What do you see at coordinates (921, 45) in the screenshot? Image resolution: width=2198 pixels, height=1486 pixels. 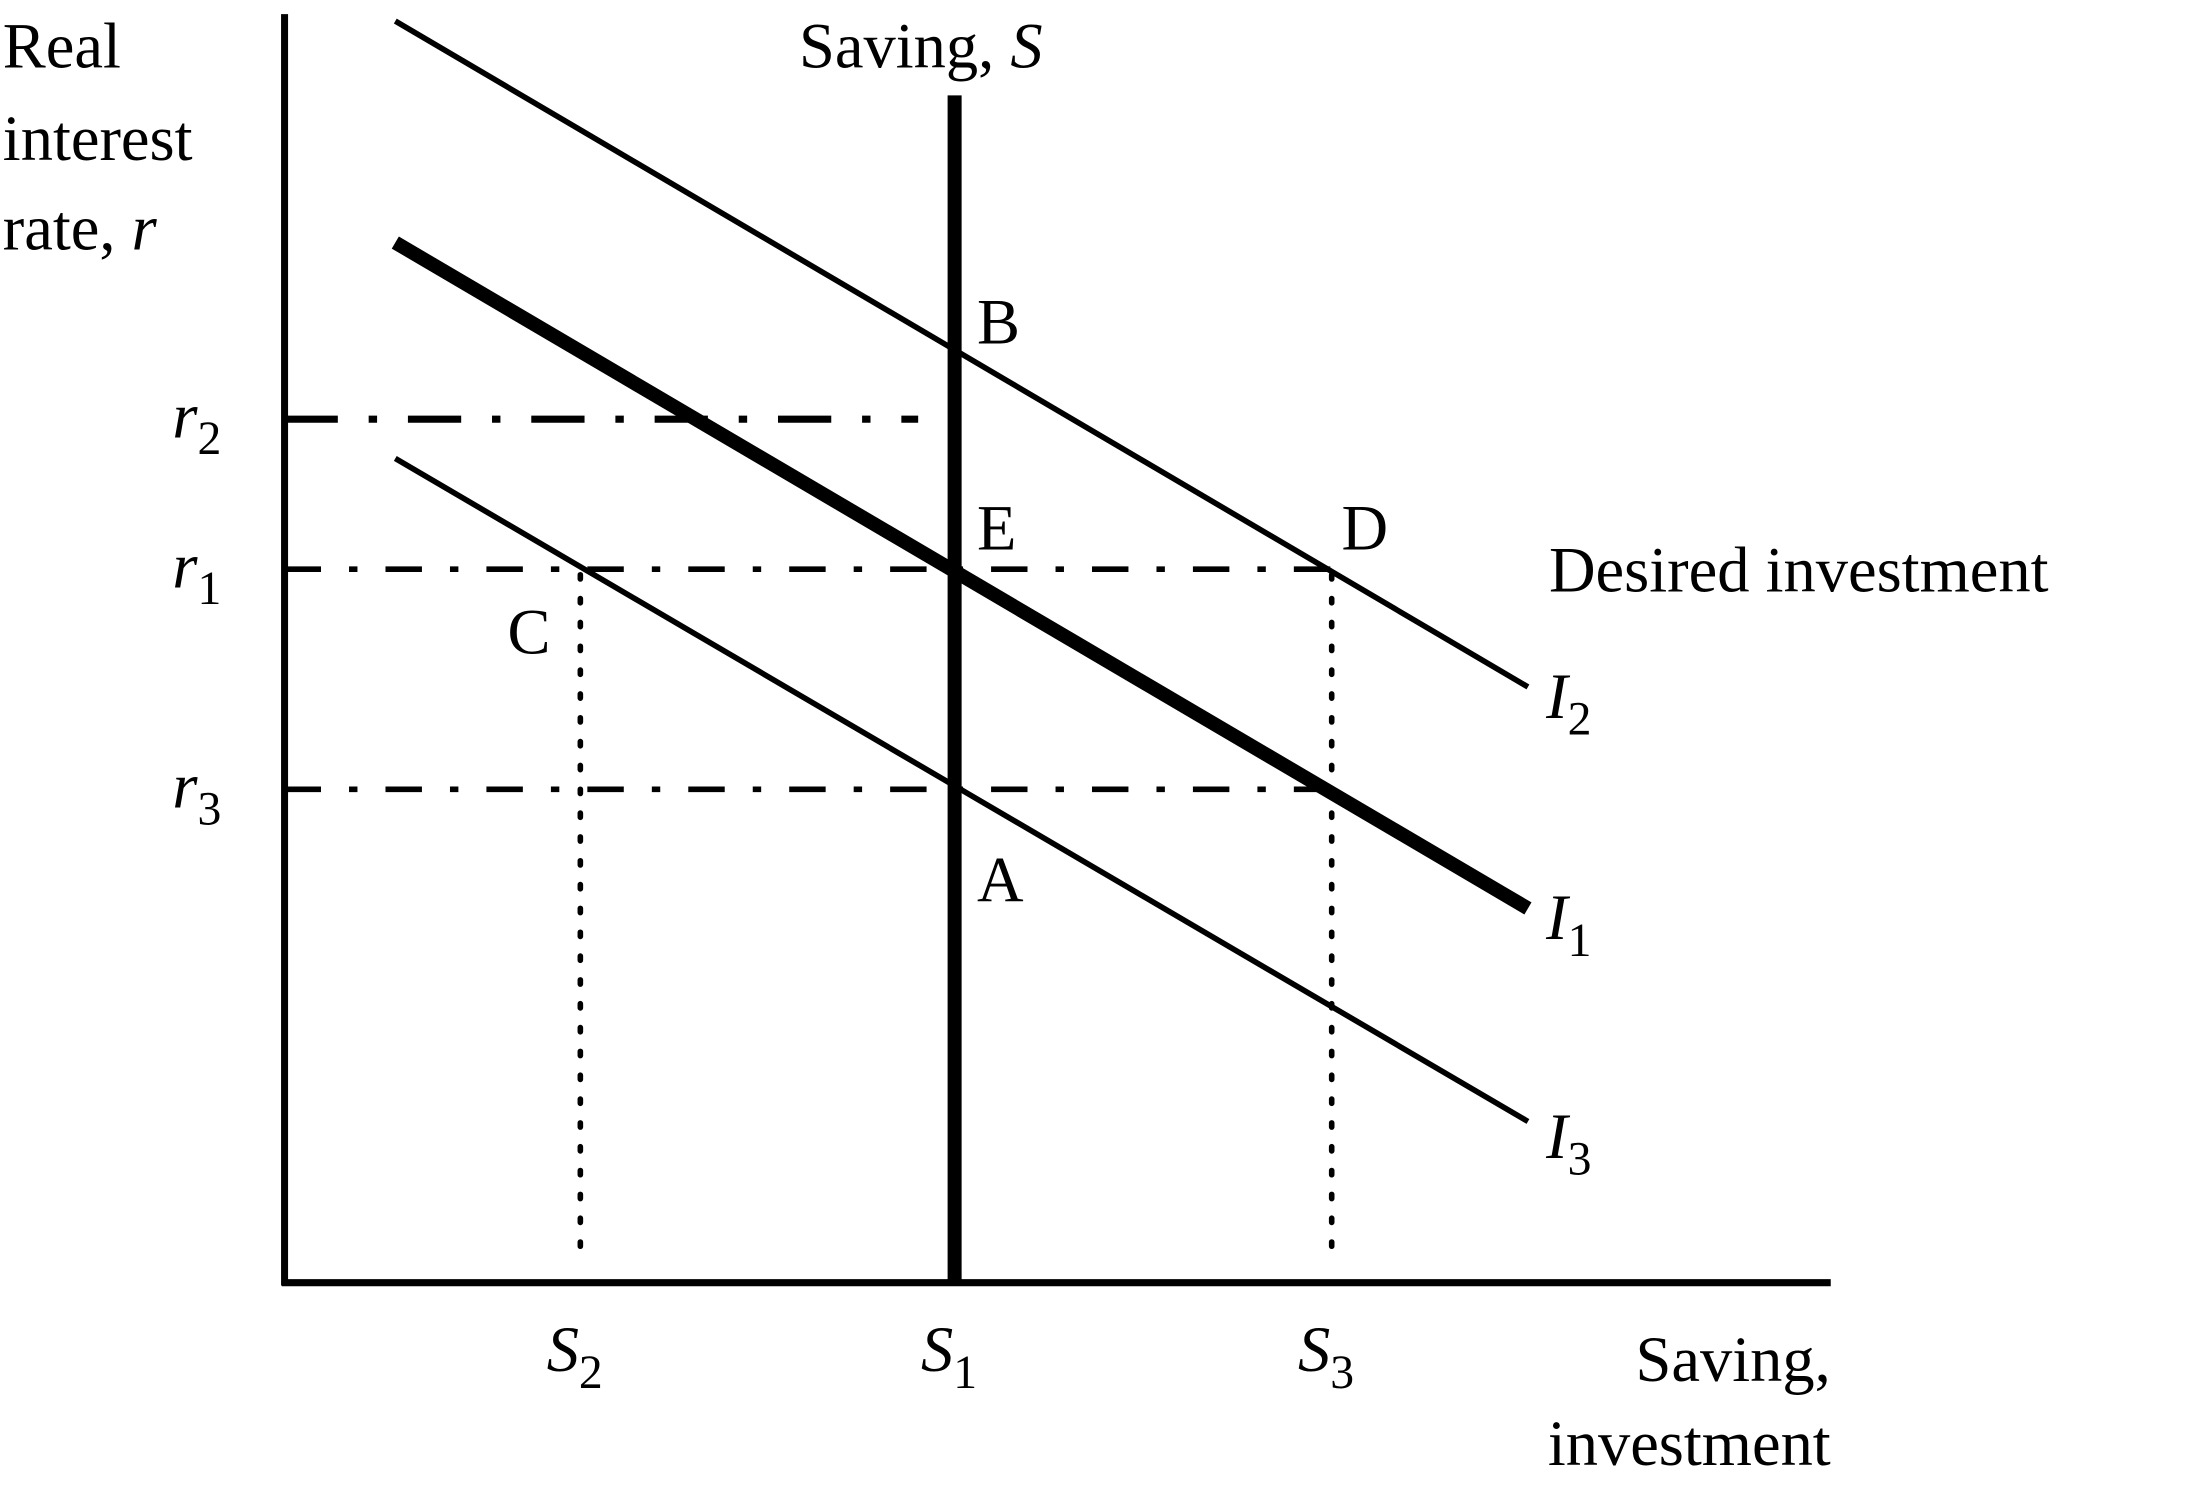 I see `saving-curve-label: Saving, S` at bounding box center [921, 45].